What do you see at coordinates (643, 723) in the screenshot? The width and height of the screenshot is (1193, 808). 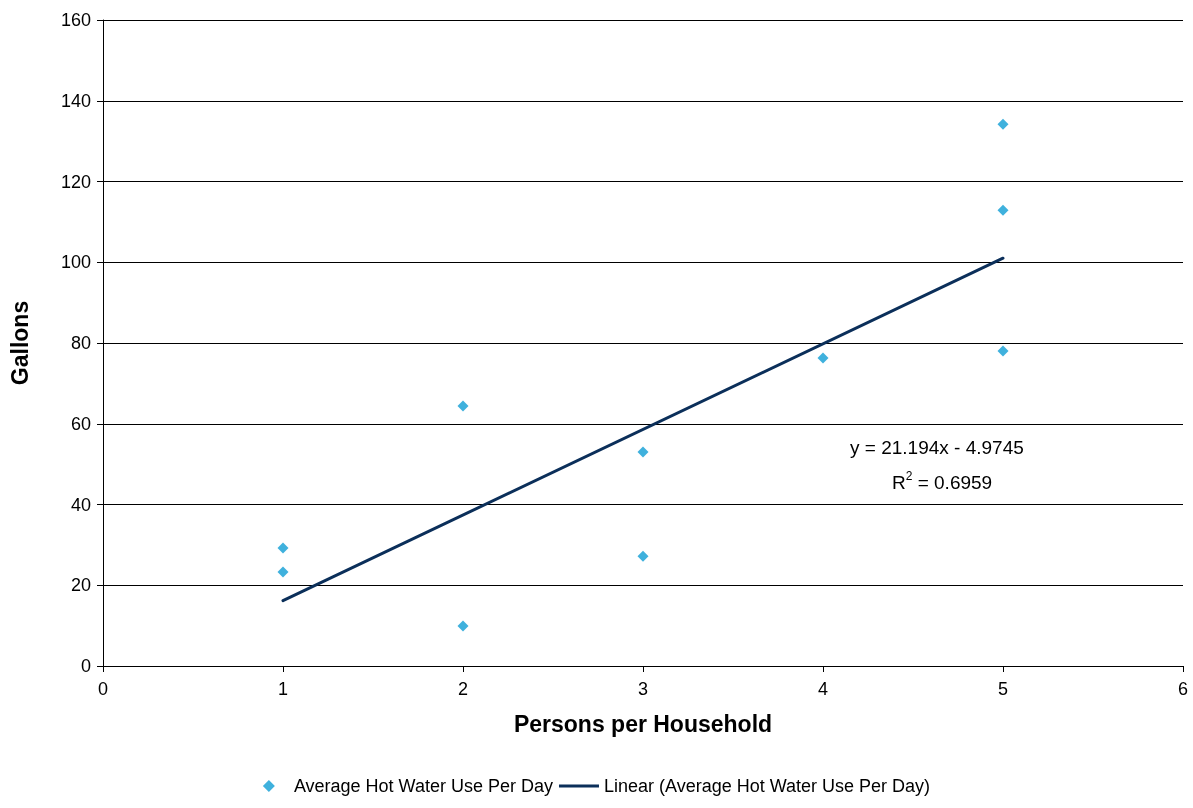 I see `x-axis-title: Persons per Household` at bounding box center [643, 723].